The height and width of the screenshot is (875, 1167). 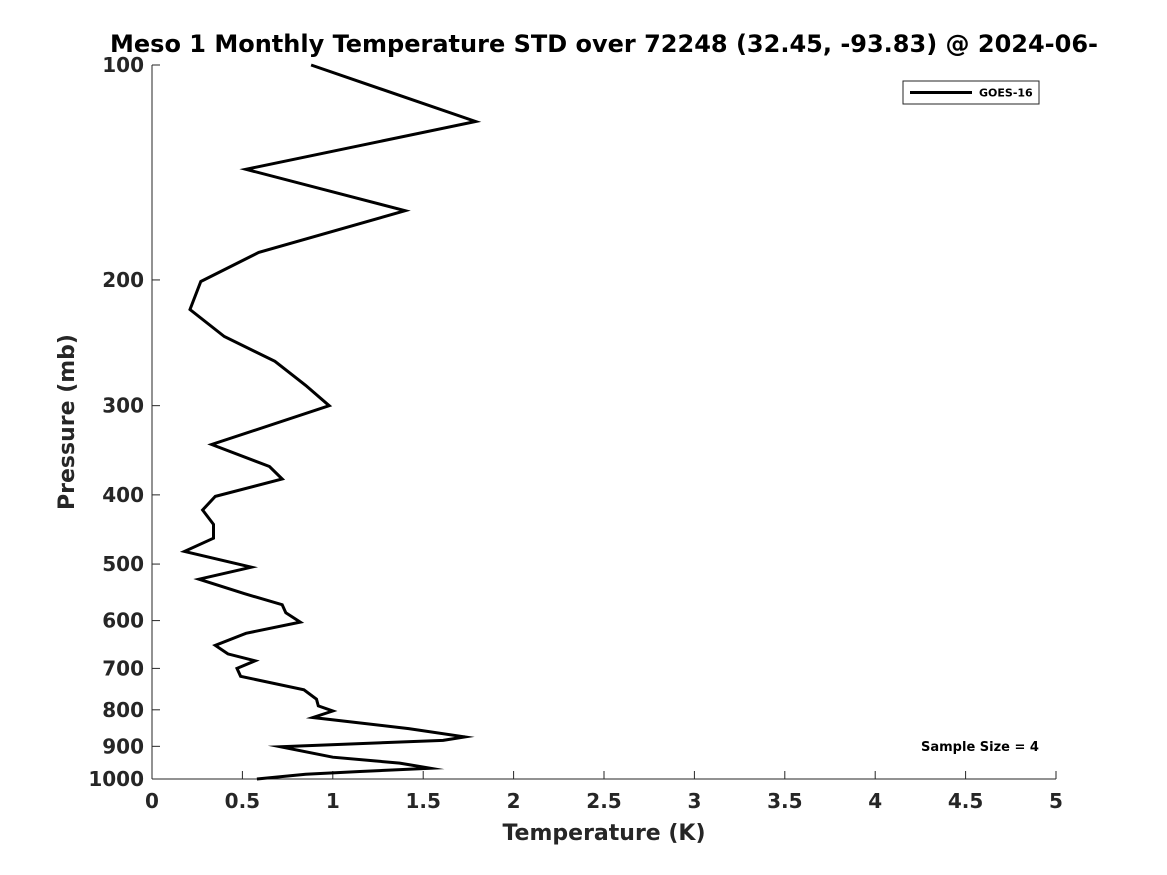 What do you see at coordinates (875, 801) in the screenshot?
I see `x-tick-label: 4` at bounding box center [875, 801].